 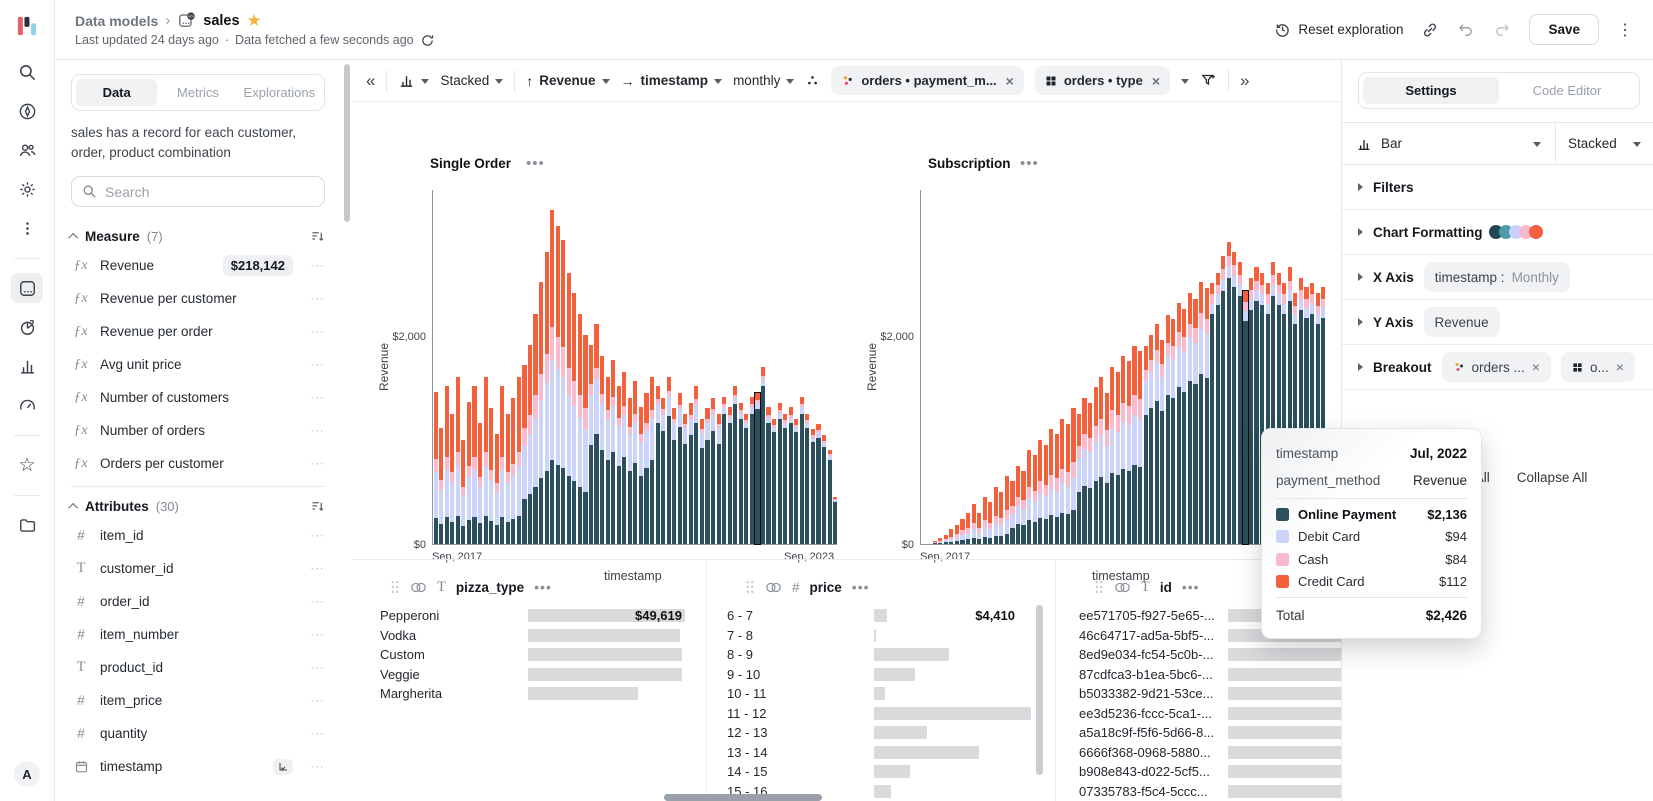 What do you see at coordinates (1245, 417) in the screenshot?
I see `chart-bar-selected` at bounding box center [1245, 417].